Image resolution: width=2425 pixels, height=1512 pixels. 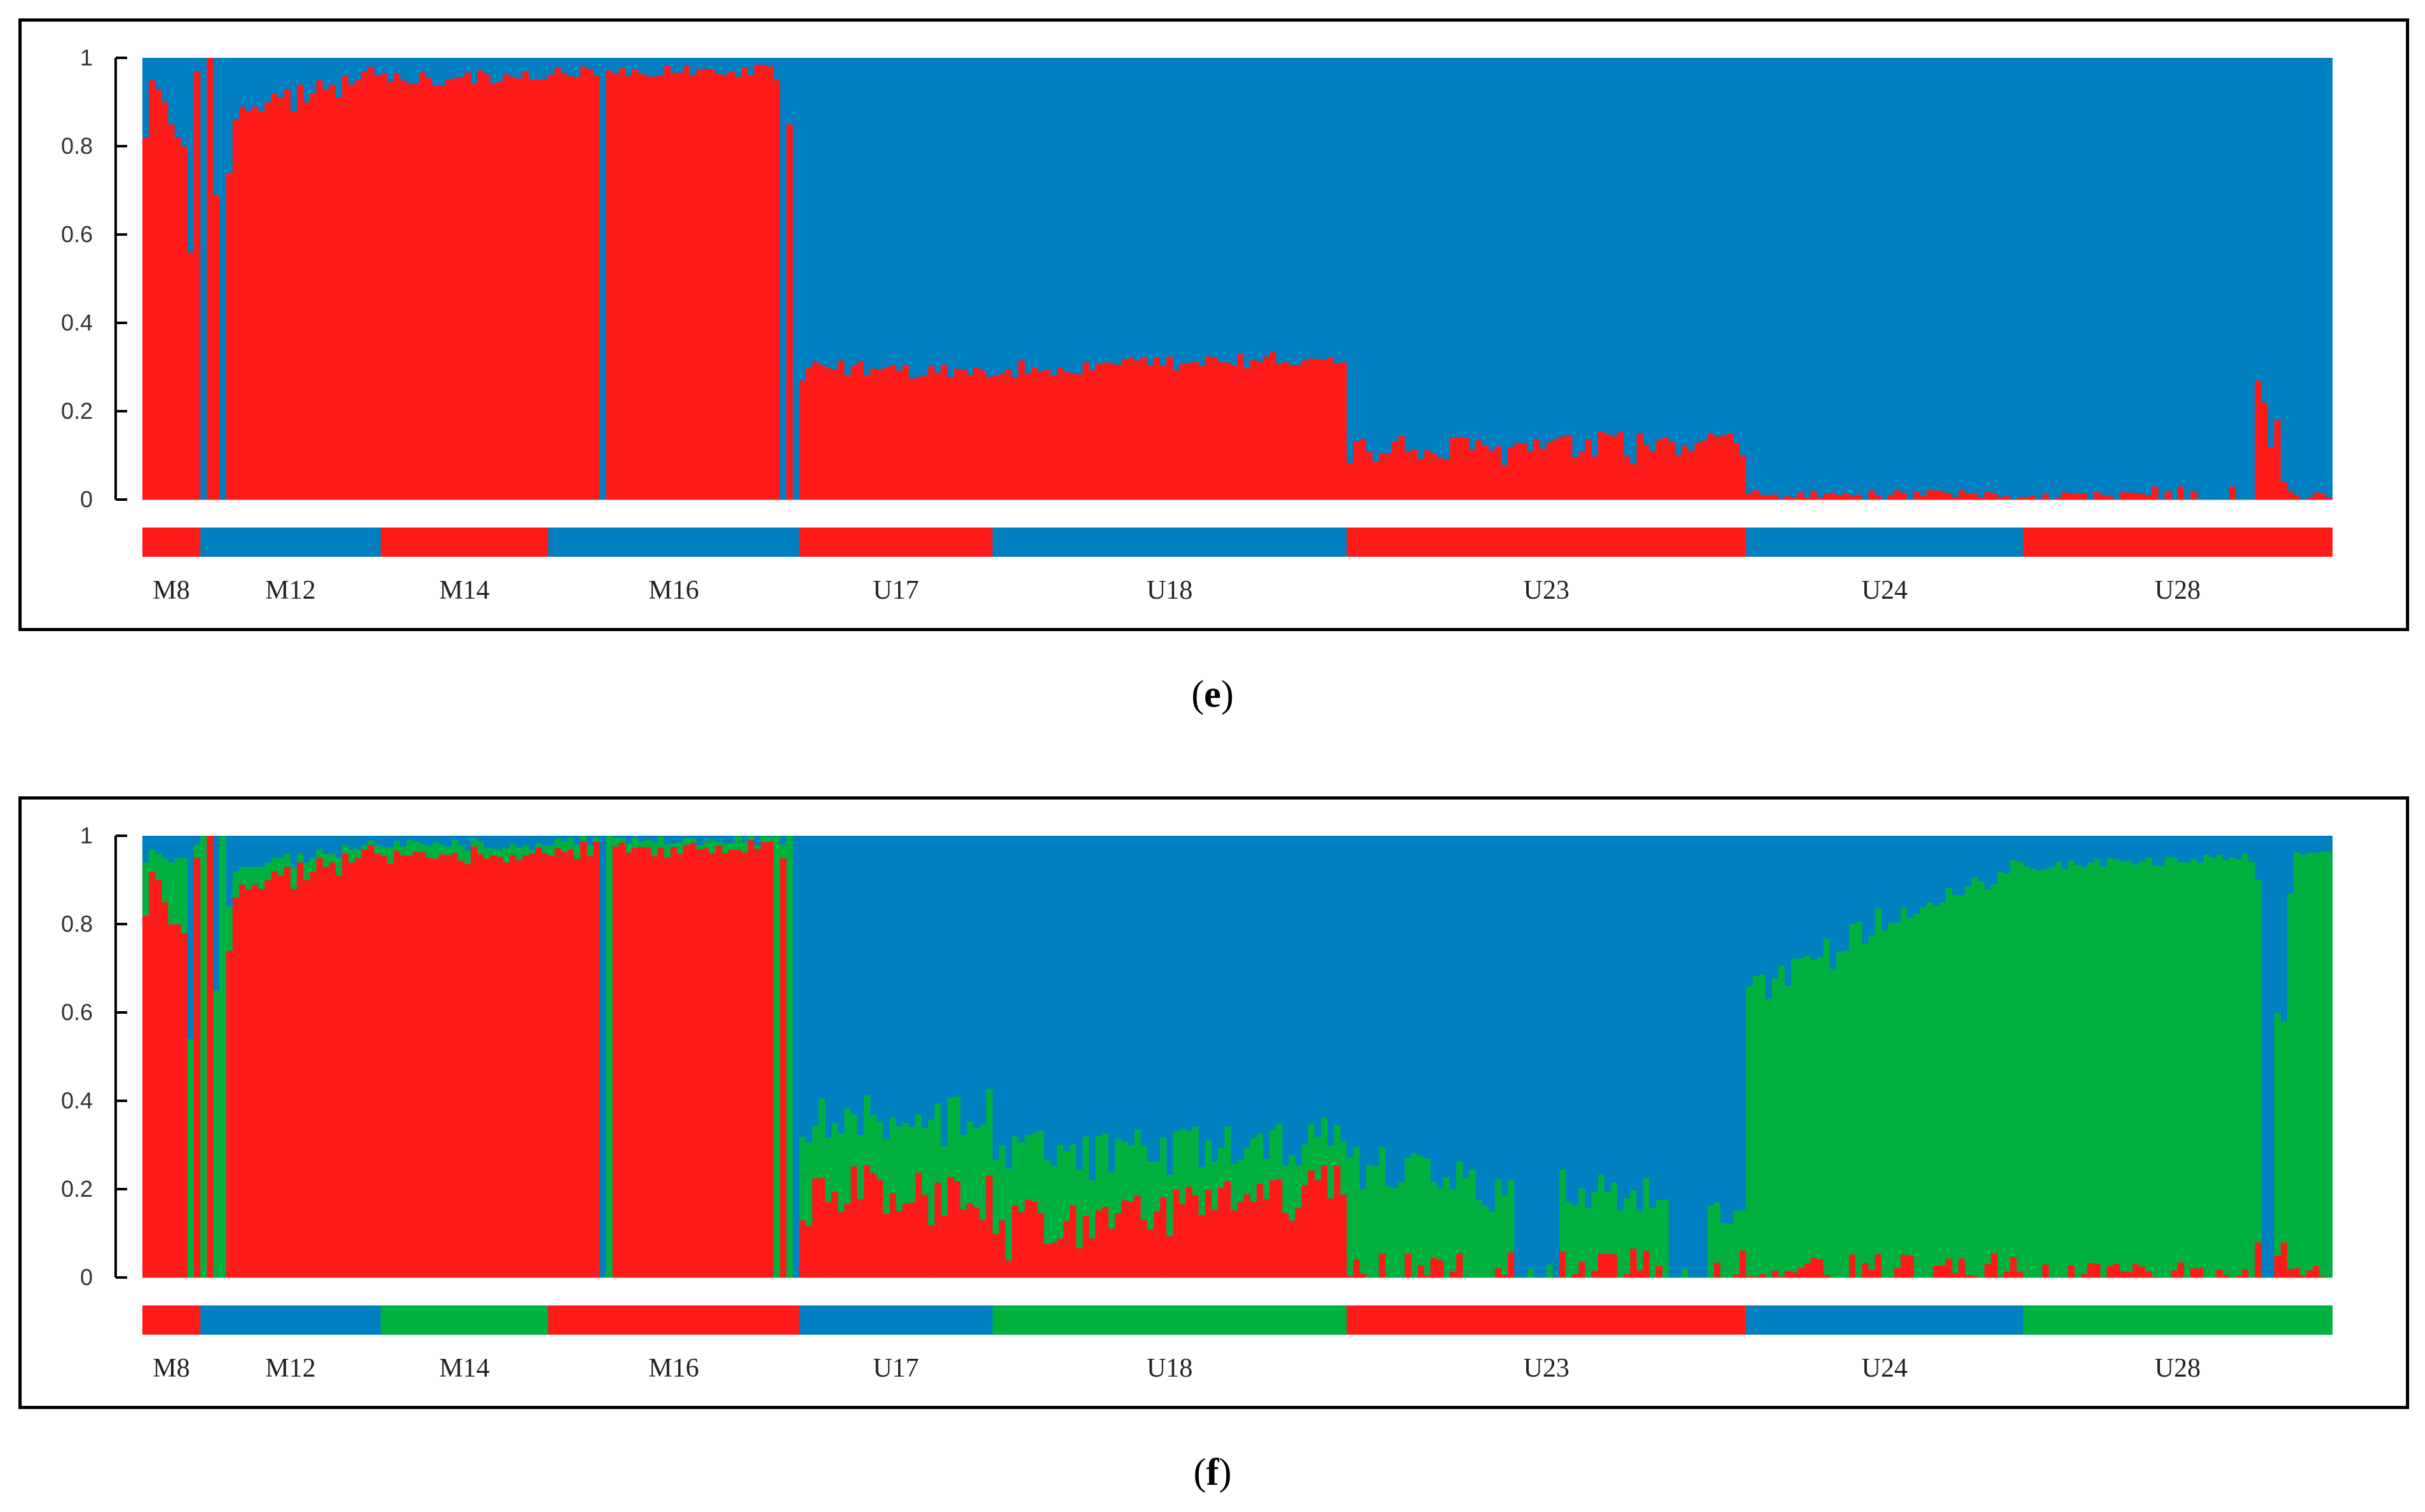 I want to click on population-label-M14: M14, so click(x=464, y=591).